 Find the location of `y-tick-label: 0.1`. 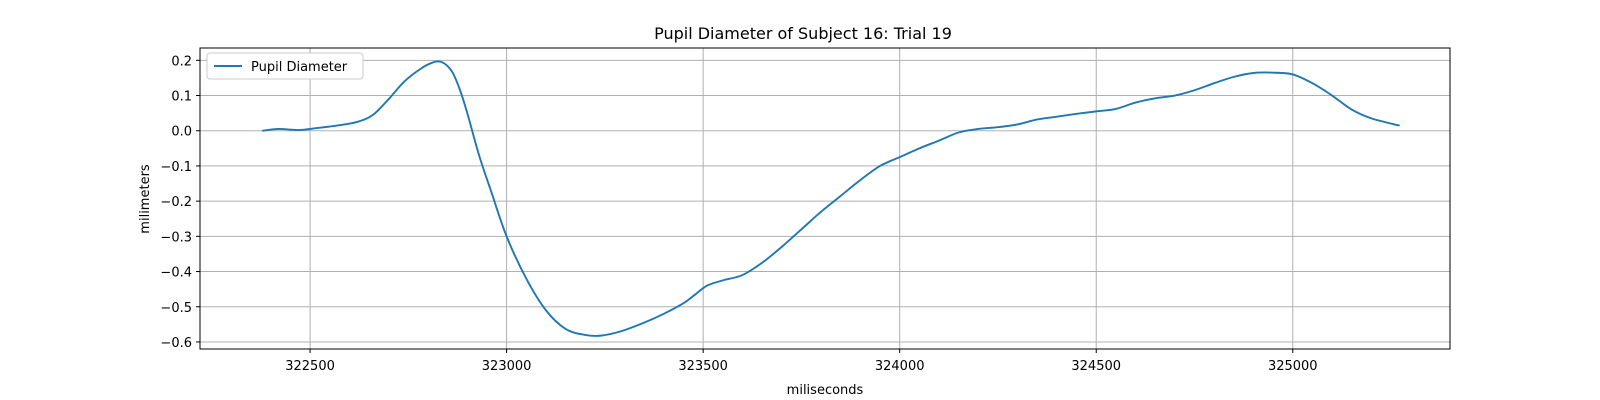

y-tick-label: 0.1 is located at coordinates (181, 97).